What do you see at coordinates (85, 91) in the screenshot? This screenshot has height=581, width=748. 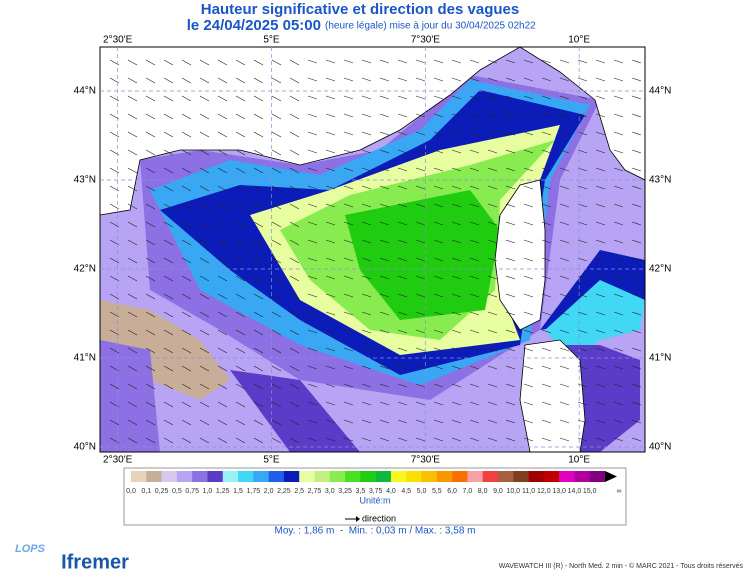 I see `y-tick-label: 44°N` at bounding box center [85, 91].